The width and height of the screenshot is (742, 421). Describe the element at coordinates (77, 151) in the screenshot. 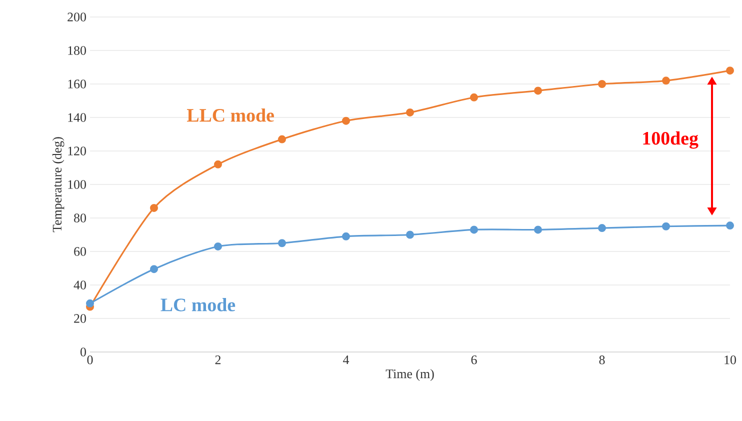

I see `y-tick-label: 120` at that location.